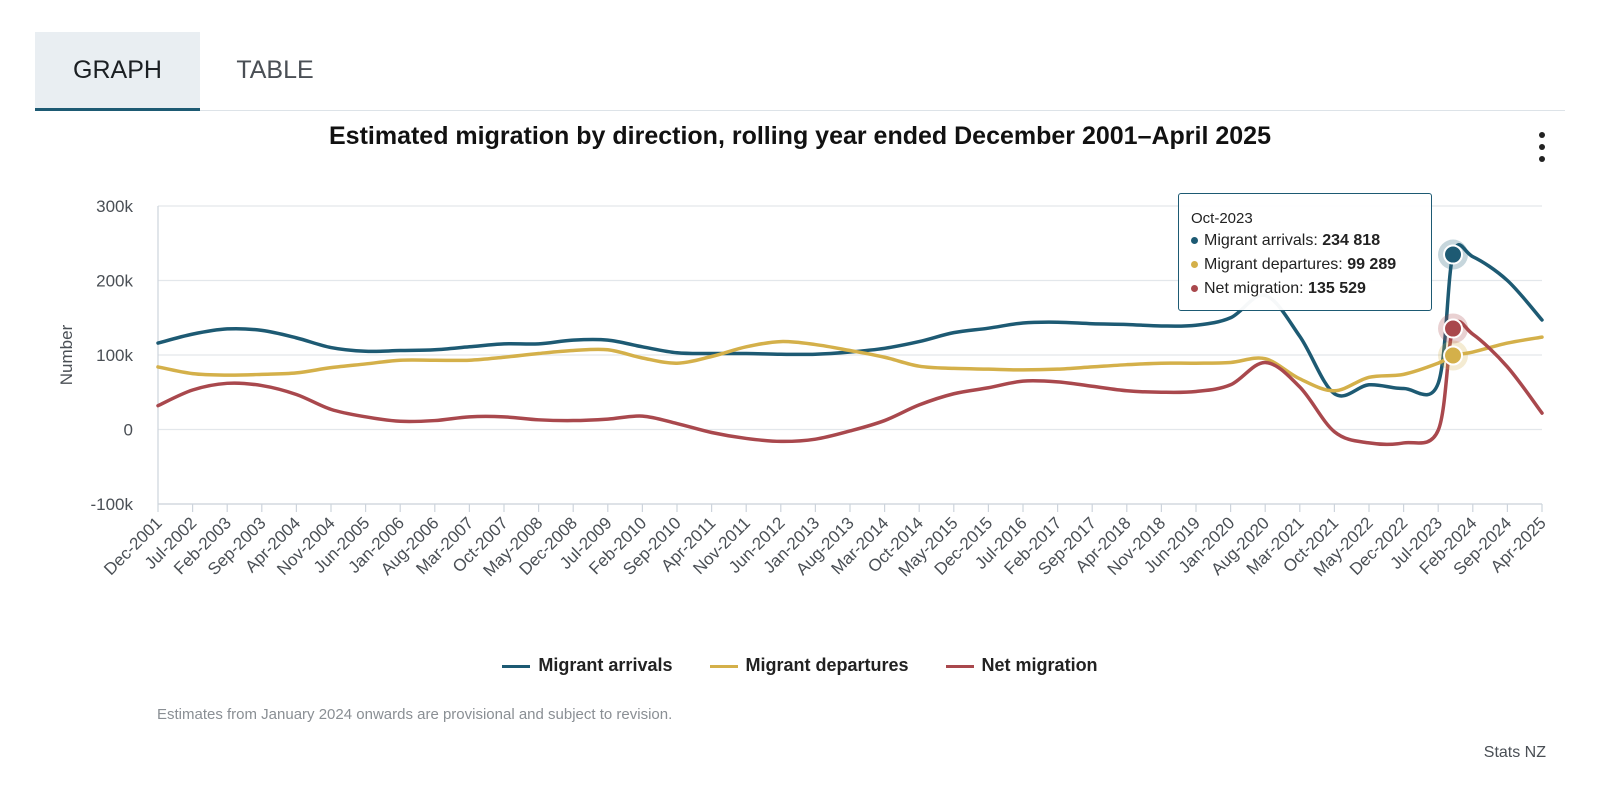 The height and width of the screenshot is (798, 1600). I want to click on highlight-point-departures, so click(1453, 355).